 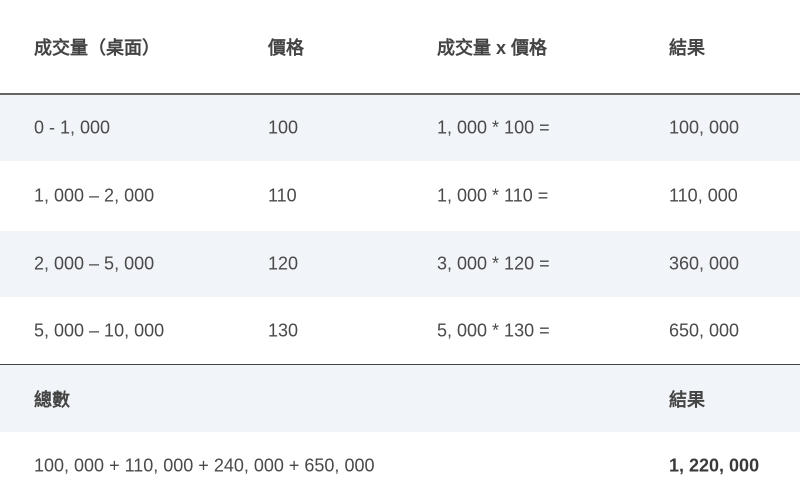 I want to click on total-header-row: 總數 結果, so click(x=400, y=398).